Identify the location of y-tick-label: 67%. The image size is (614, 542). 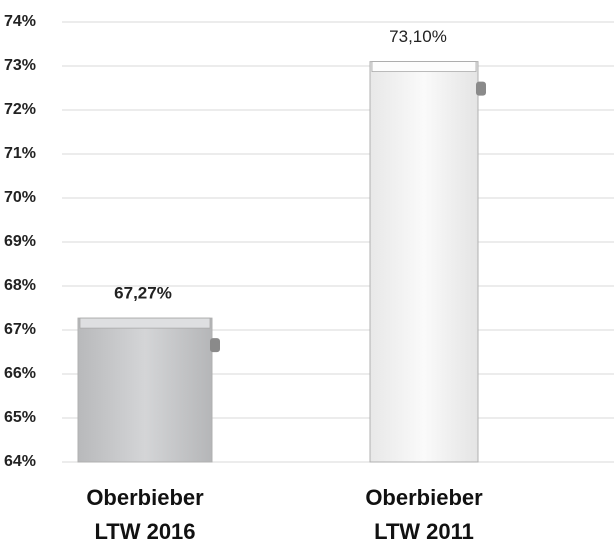
(20, 329).